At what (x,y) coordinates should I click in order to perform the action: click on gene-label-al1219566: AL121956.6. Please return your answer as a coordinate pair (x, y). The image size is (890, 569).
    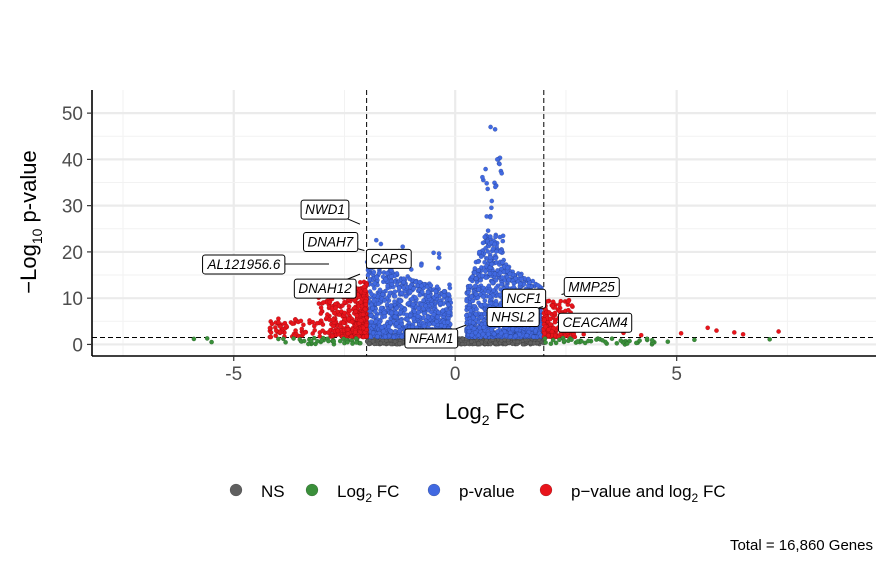
    Looking at the image, I should click on (265, 264).